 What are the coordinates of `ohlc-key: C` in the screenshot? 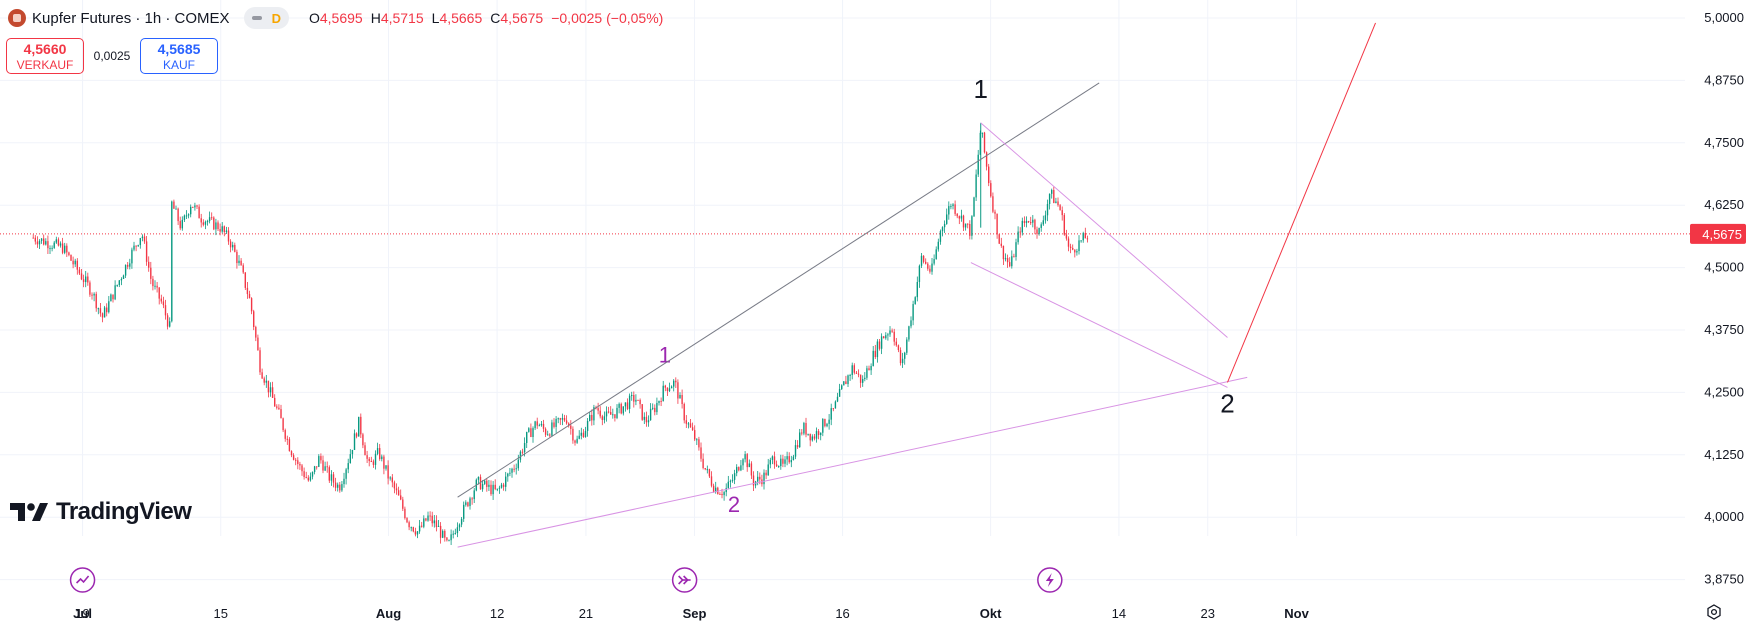 It's located at (495, 18).